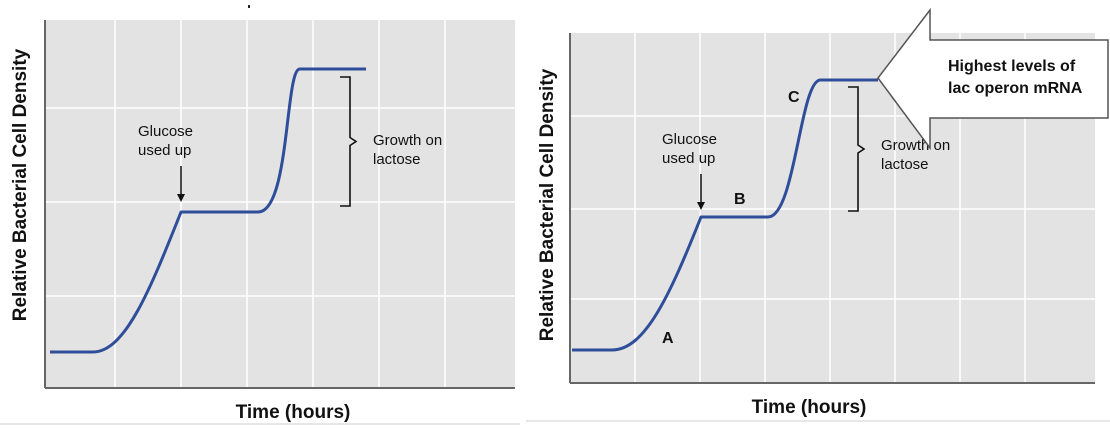 The width and height of the screenshot is (1110, 428). Describe the element at coordinates (249, 6) in the screenshot. I see `stray-mark` at that location.